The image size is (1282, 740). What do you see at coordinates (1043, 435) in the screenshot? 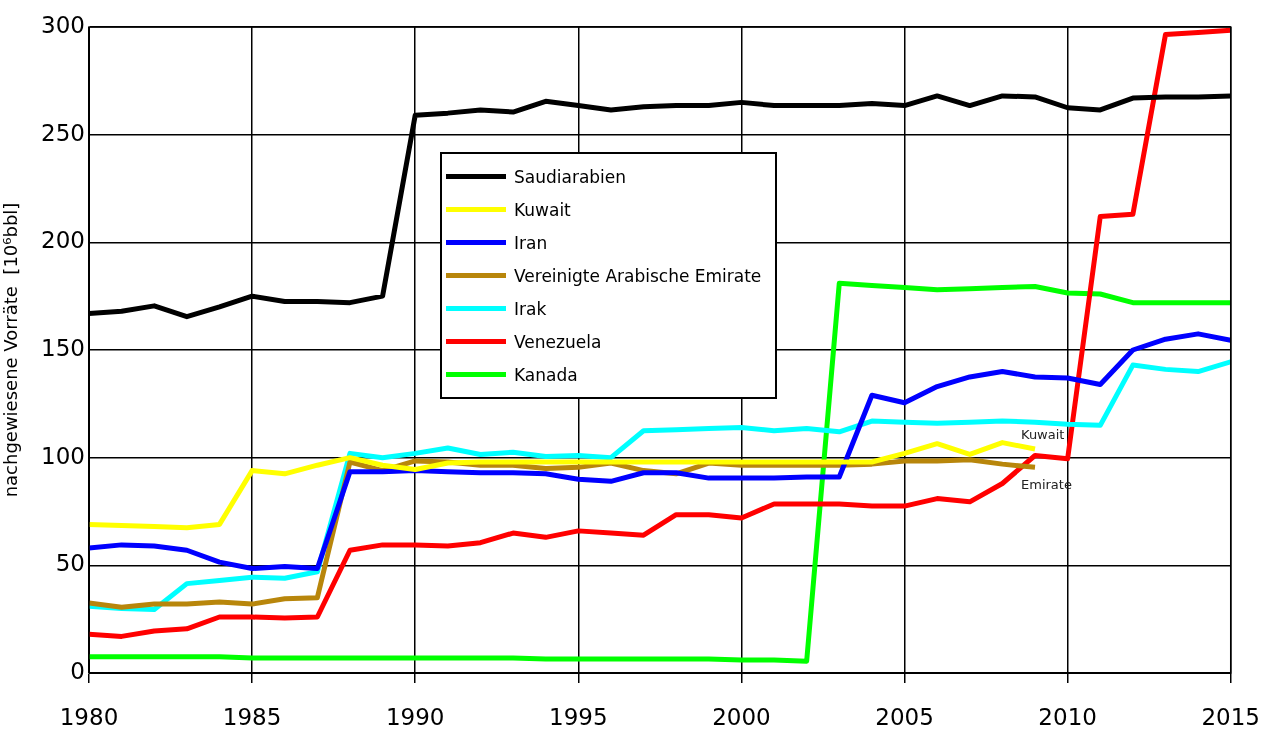
I see `annotation: Kuwait` at bounding box center [1043, 435].